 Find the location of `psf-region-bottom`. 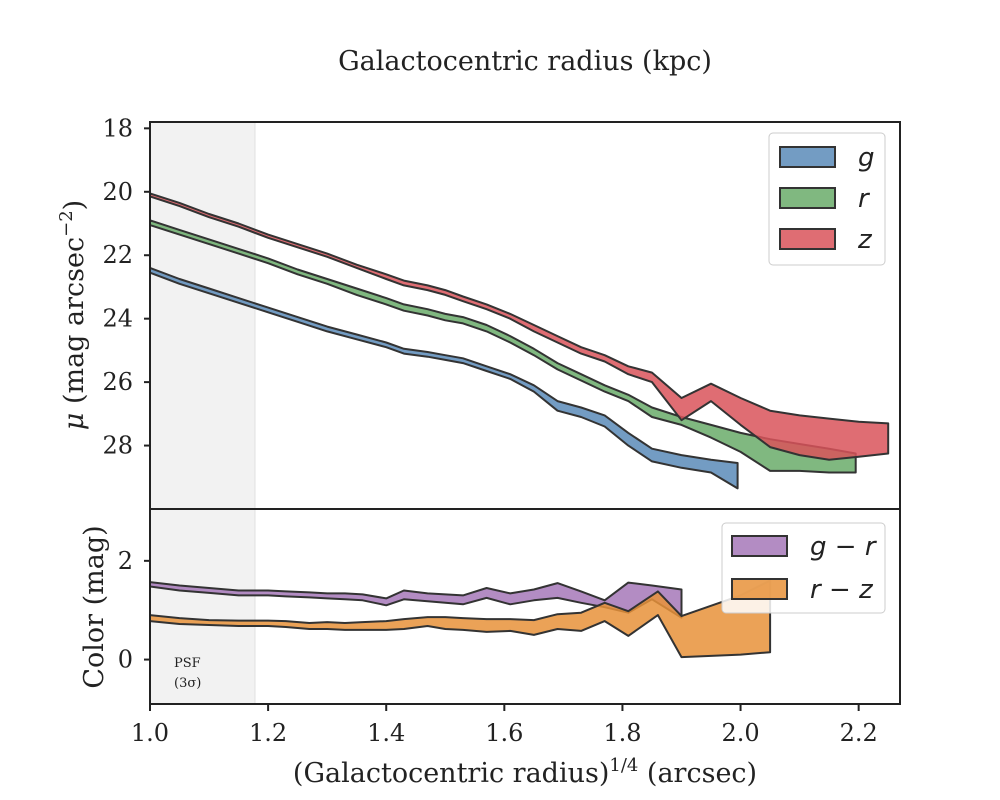

psf-region-bottom is located at coordinates (202, 606).